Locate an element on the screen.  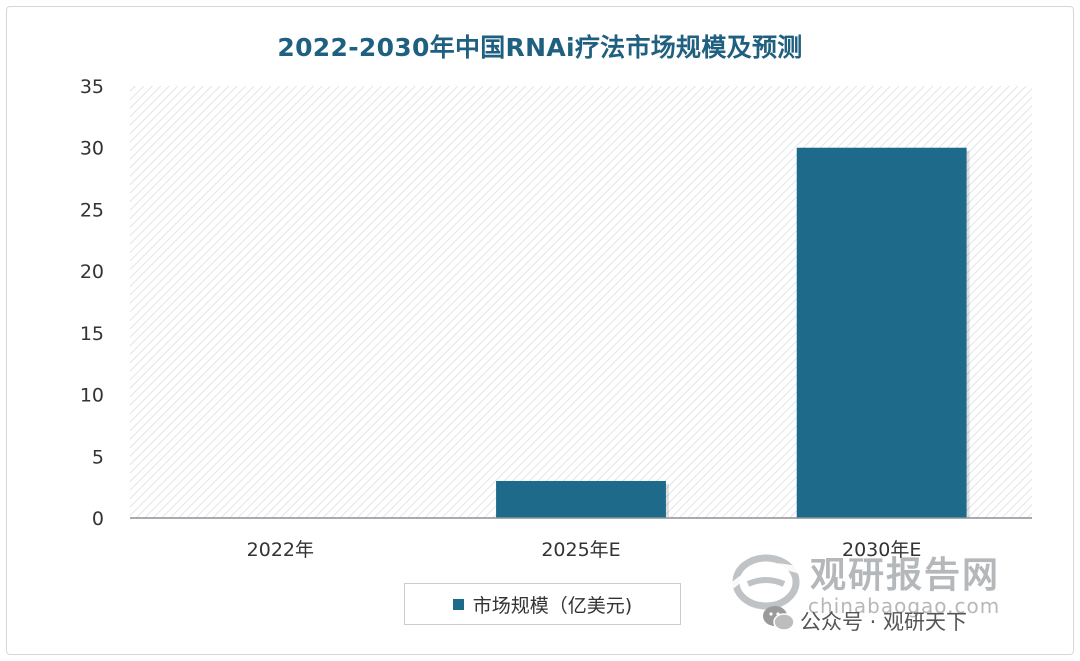
chart-title: 2022-2030年中国RNAi疗法市场规模及预测 is located at coordinates (540, 47).